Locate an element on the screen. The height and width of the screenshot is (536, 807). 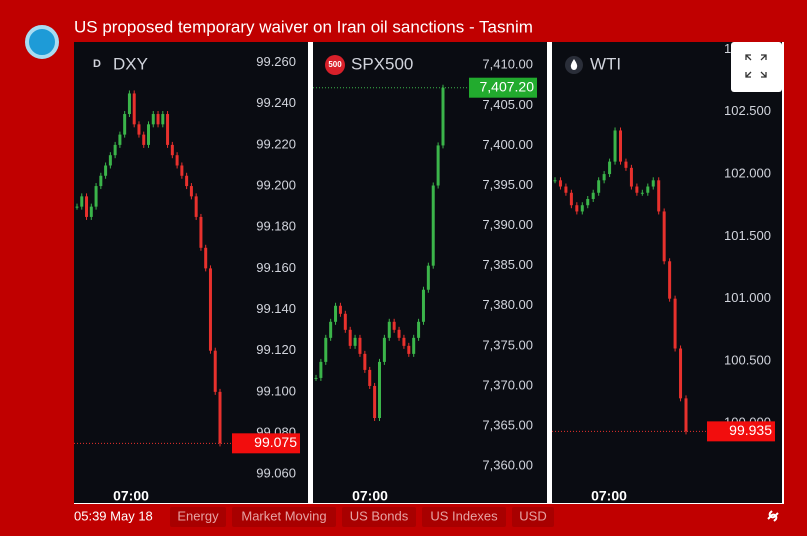
last-price-label: 99.075 is located at coordinates (275, 442).